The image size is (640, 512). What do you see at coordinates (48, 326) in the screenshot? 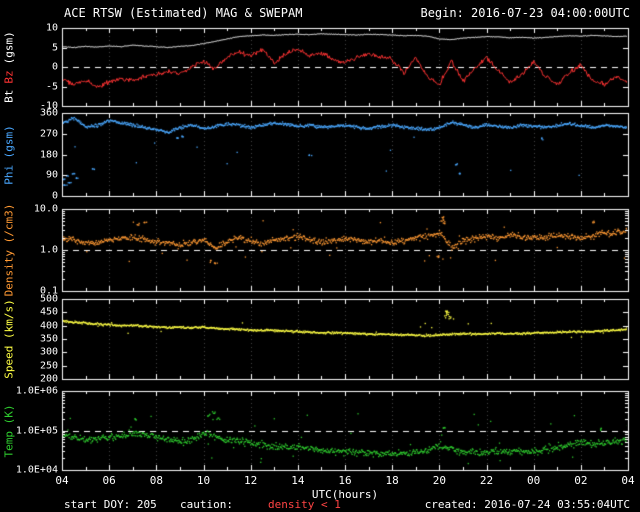
I see `y-tick-label: 400` at bounding box center [48, 326].